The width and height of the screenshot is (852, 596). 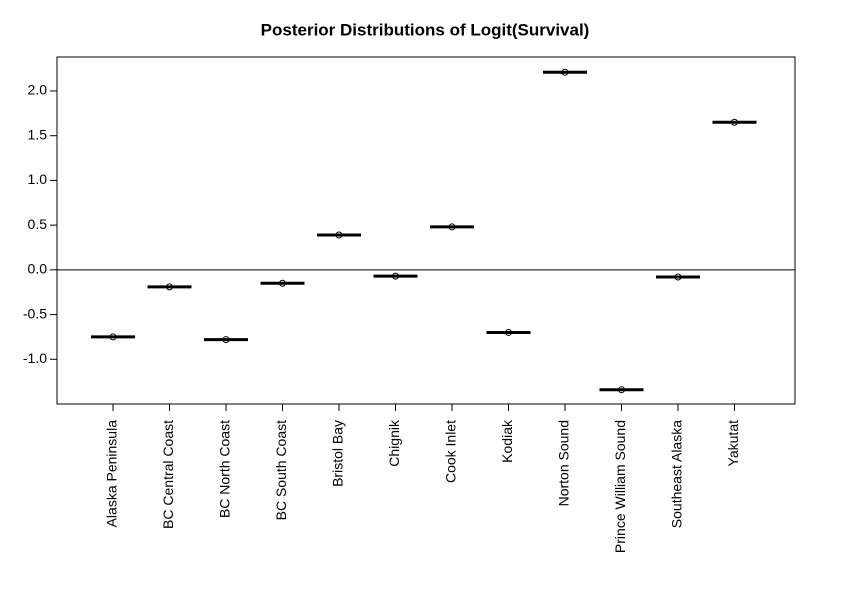 I want to click on x-tick-label: Kodiak, so click(x=507, y=441).